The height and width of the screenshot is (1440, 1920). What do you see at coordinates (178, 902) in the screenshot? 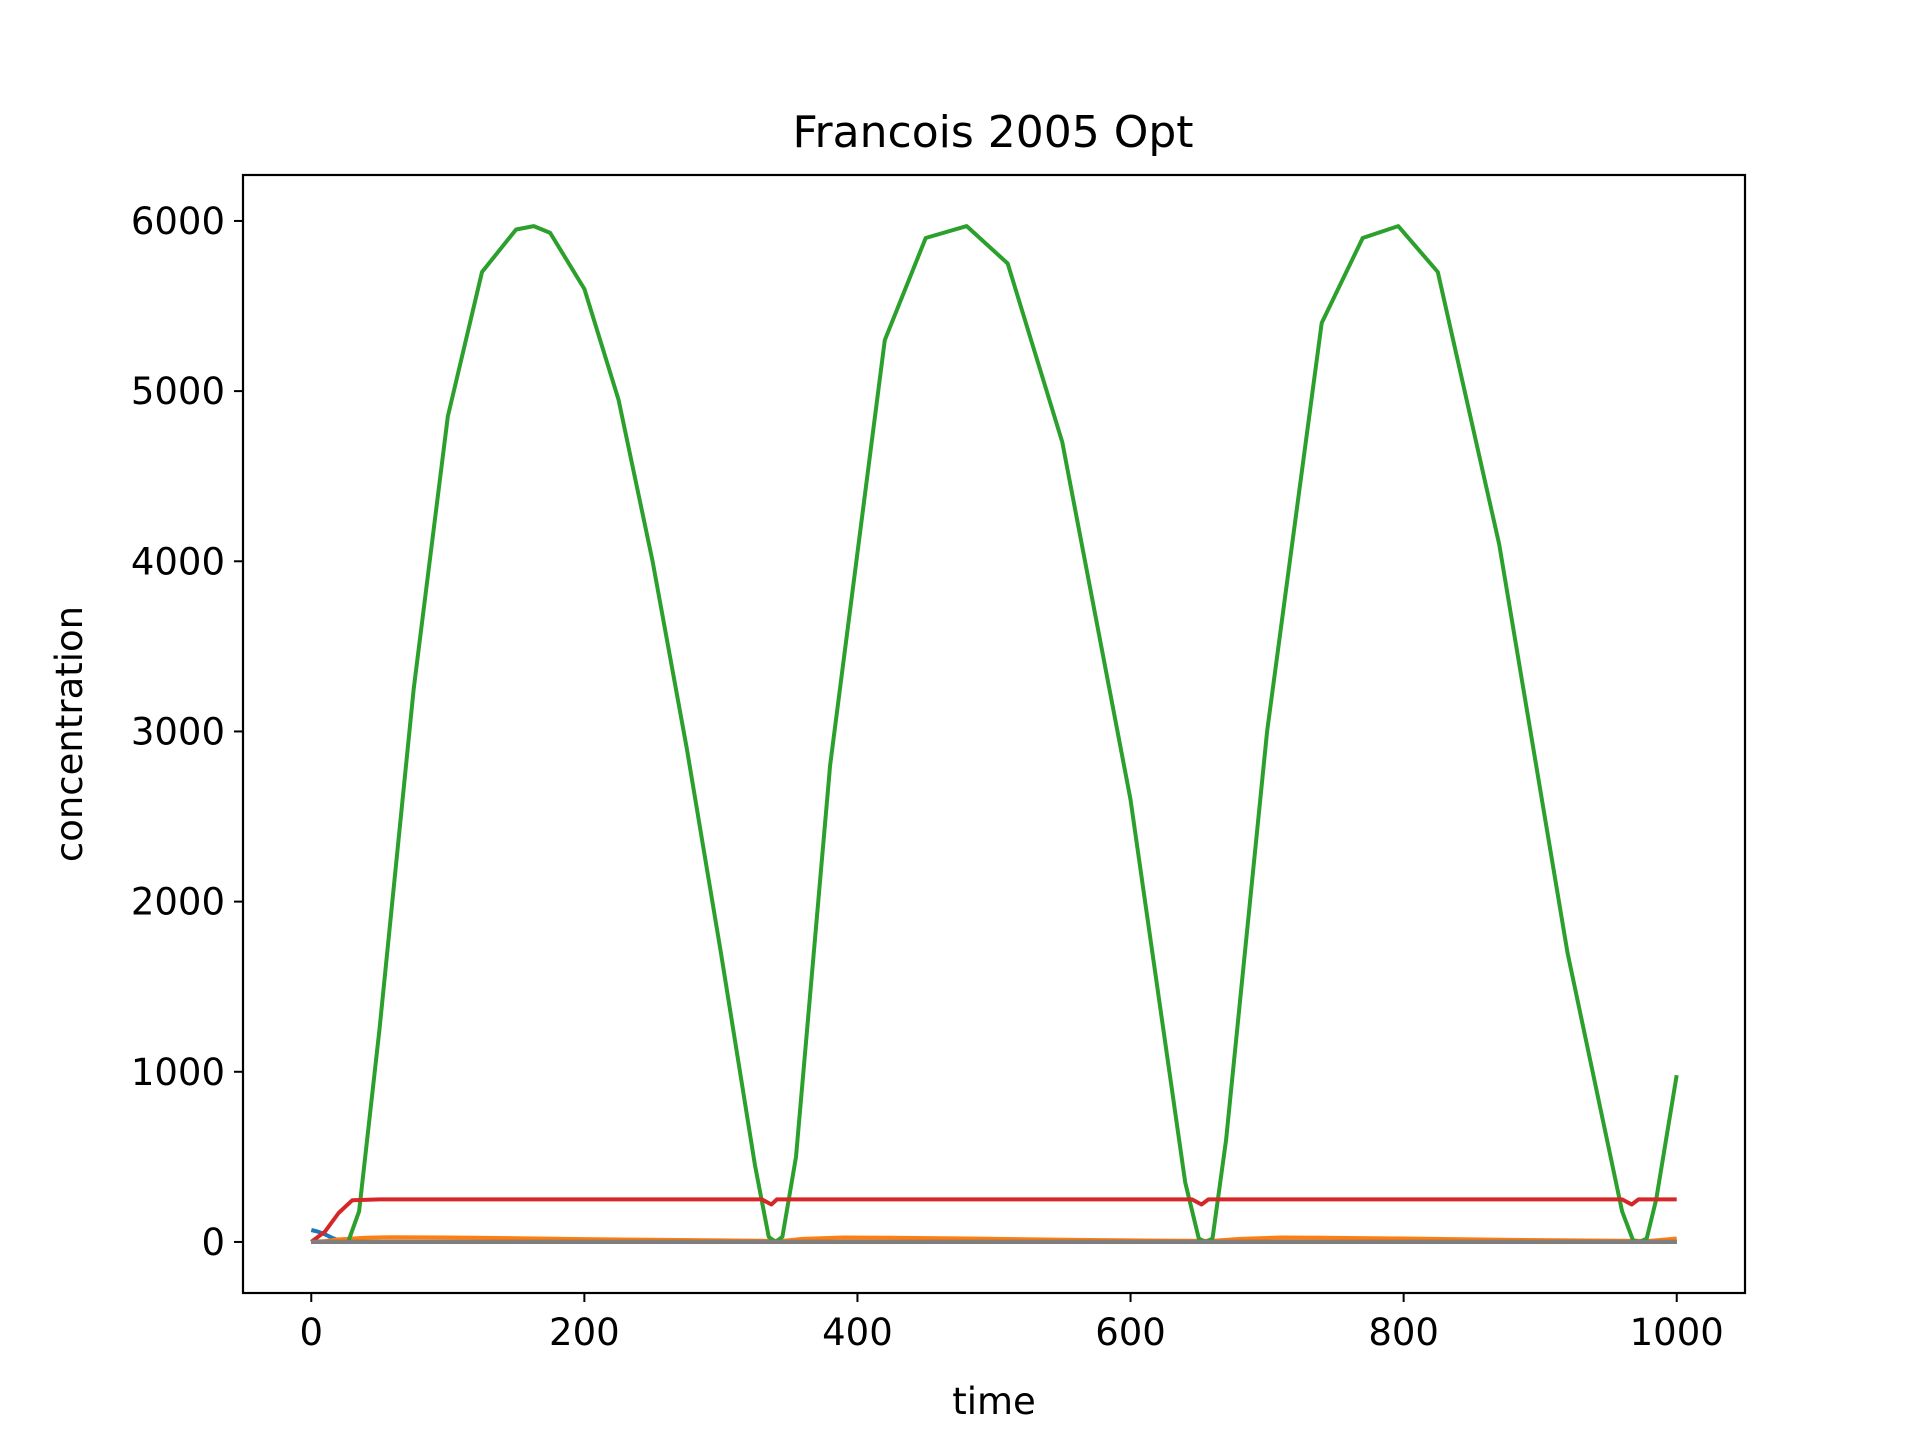
I see `y-tick-label: 2000` at bounding box center [178, 902].